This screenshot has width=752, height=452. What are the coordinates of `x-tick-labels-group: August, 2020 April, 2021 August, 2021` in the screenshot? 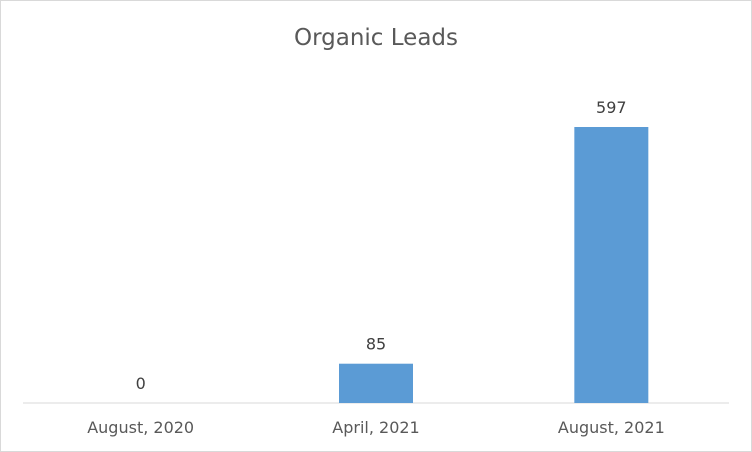 It's located at (376, 427).